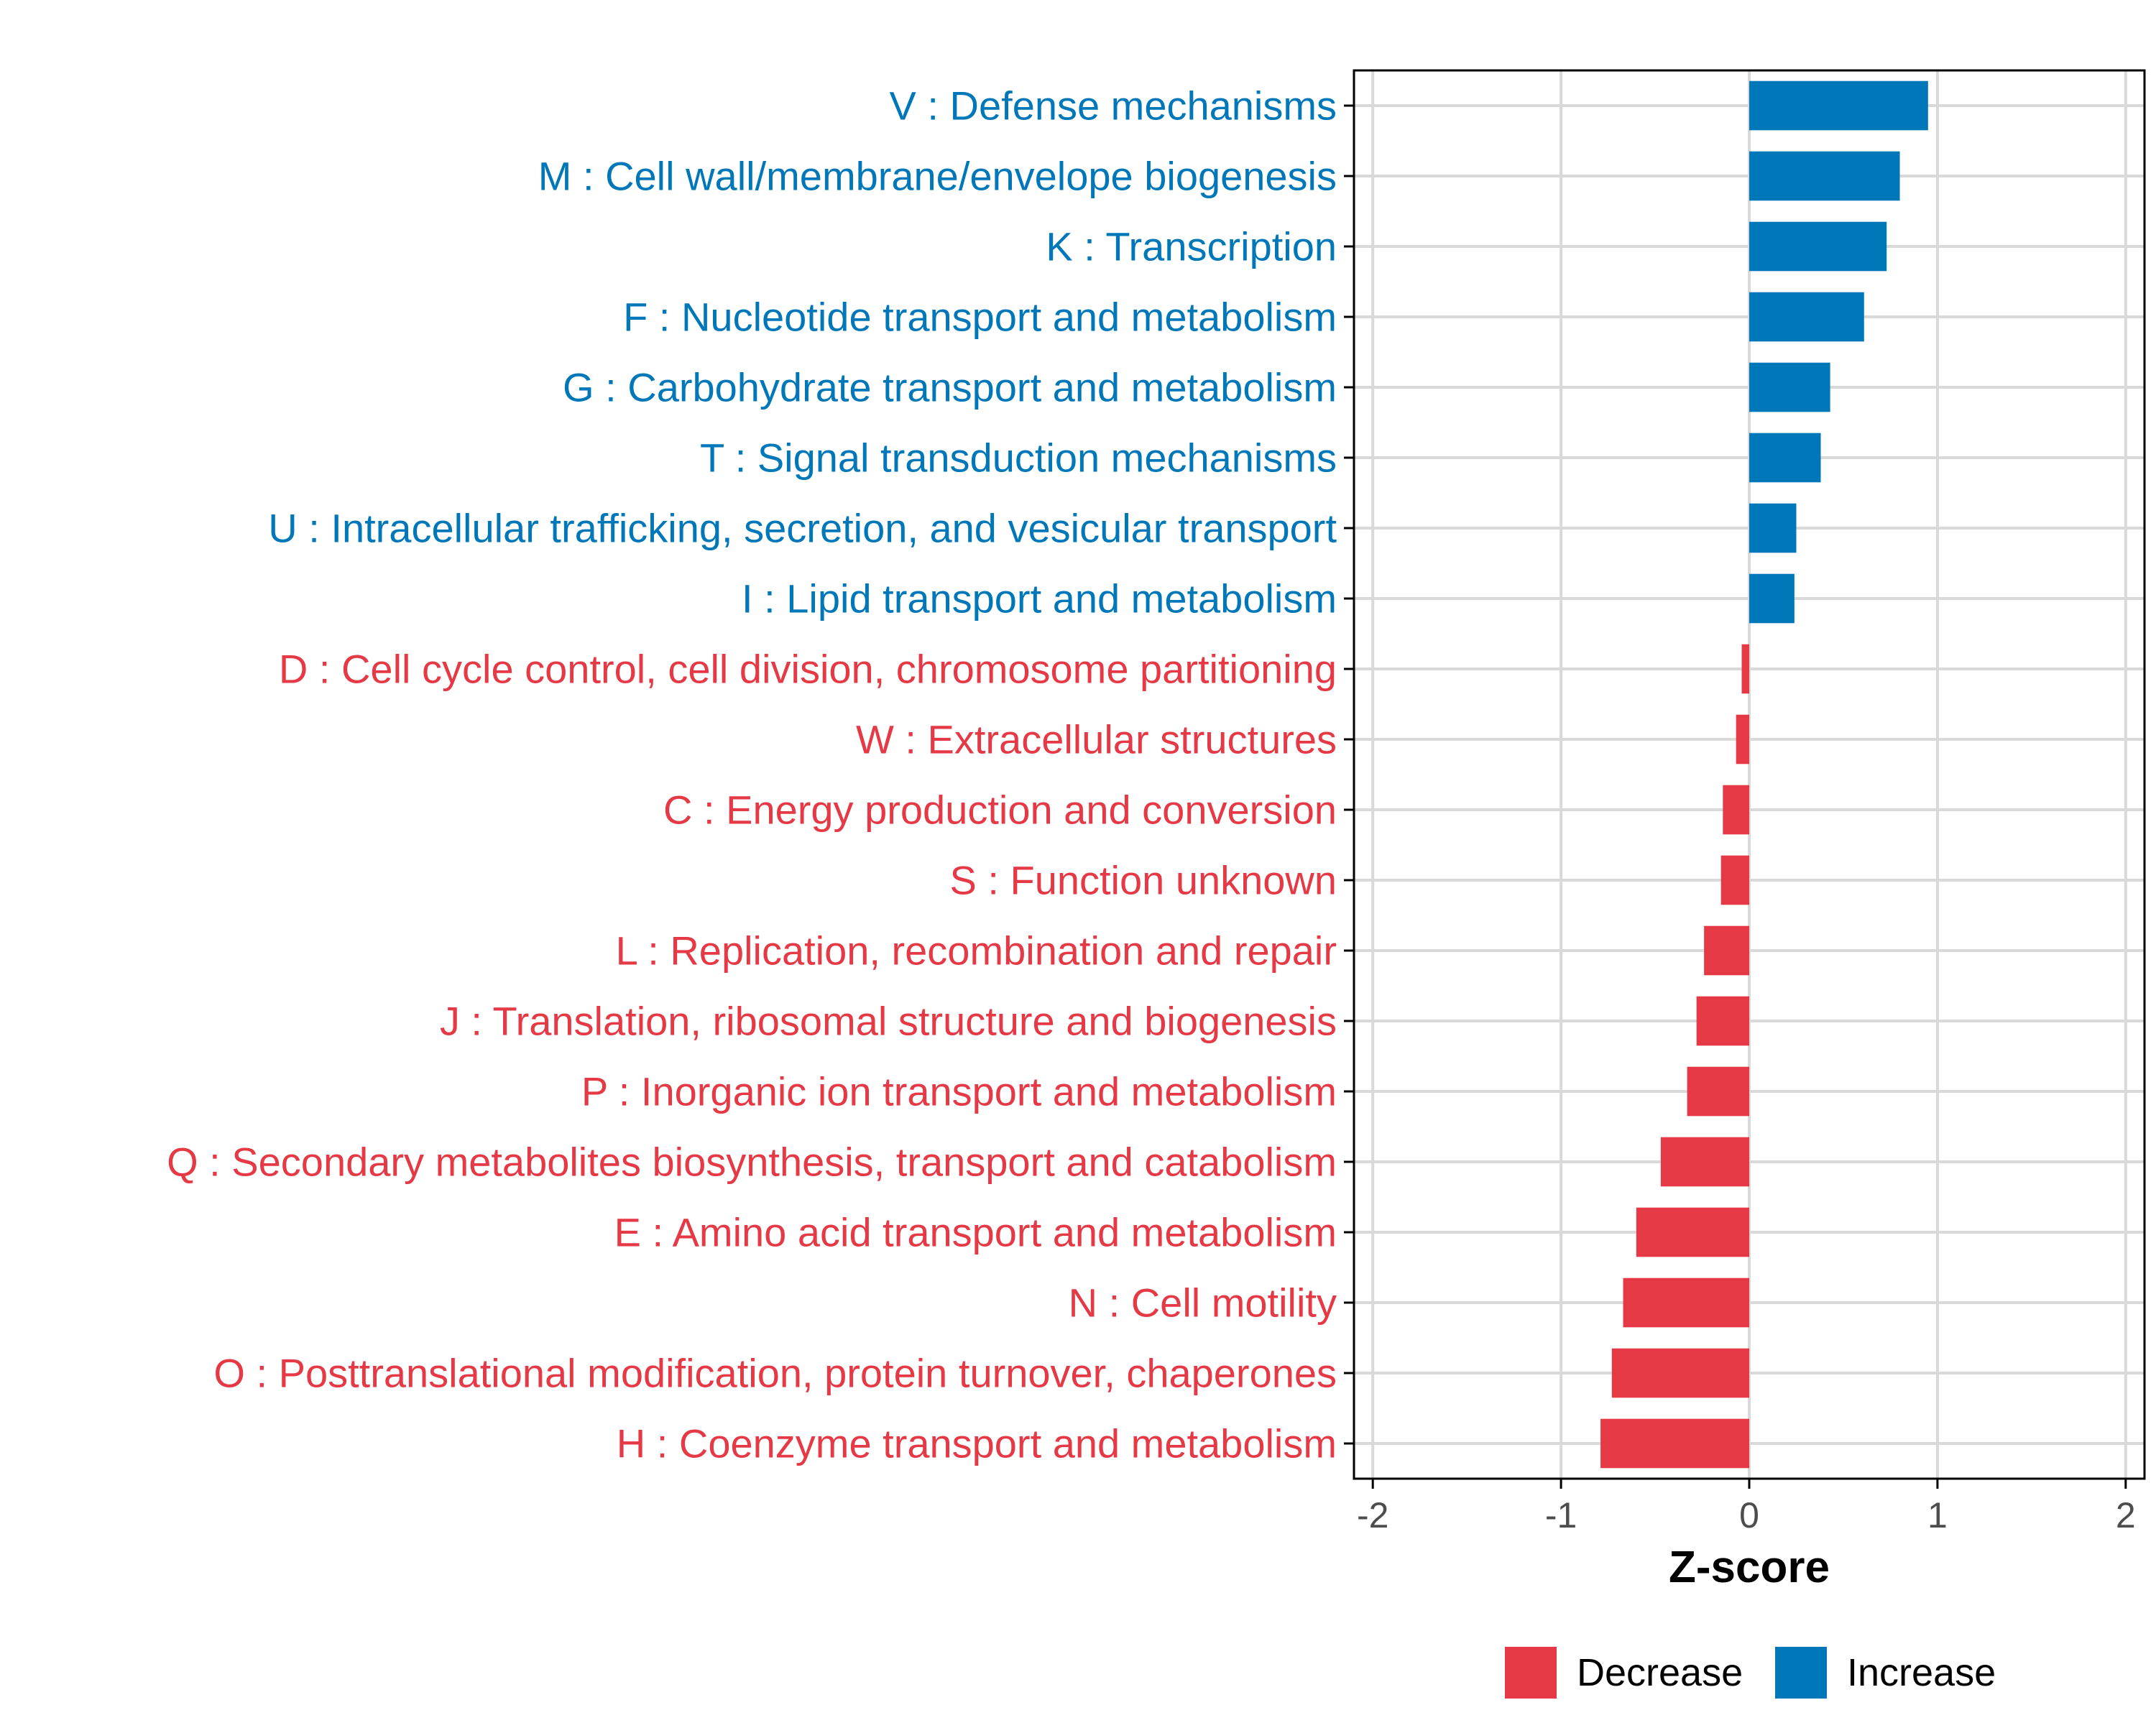 This screenshot has height=1728, width=2156. Describe the element at coordinates (1750, 1568) in the screenshot. I see `x-axis-title: Z-score` at that location.